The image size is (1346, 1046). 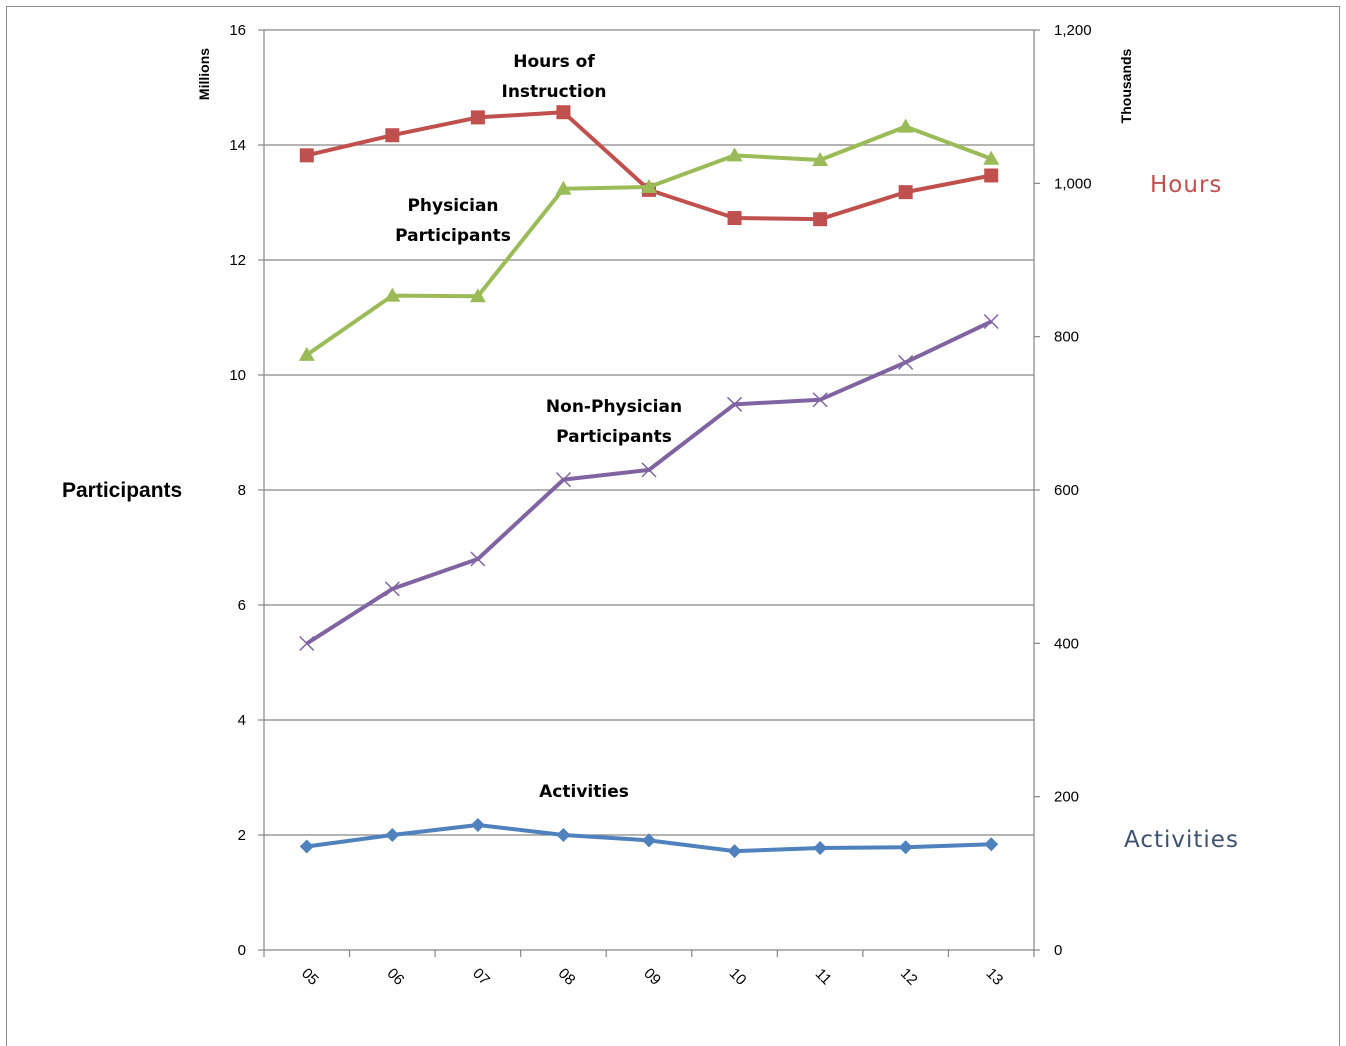 What do you see at coordinates (1181, 840) in the screenshot?
I see `activities-side-label: Activities` at bounding box center [1181, 840].